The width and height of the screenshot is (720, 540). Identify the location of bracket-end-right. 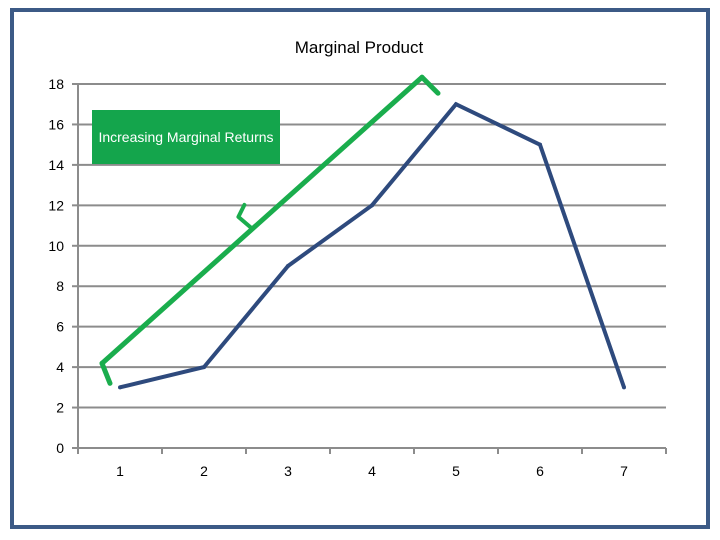
(430, 85).